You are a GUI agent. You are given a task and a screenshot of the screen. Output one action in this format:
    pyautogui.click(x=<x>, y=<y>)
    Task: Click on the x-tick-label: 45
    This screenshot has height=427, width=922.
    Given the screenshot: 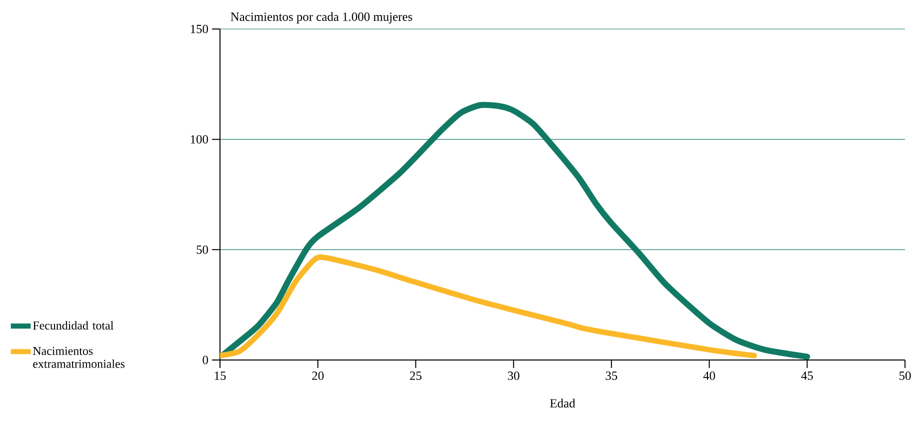 What is the action you would take?
    pyautogui.click(x=807, y=376)
    